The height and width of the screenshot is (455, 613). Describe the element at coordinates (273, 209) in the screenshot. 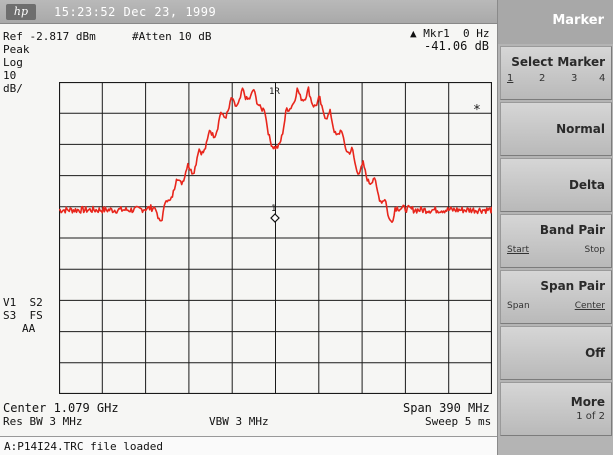

I see `marker-1-label: 1` at that location.